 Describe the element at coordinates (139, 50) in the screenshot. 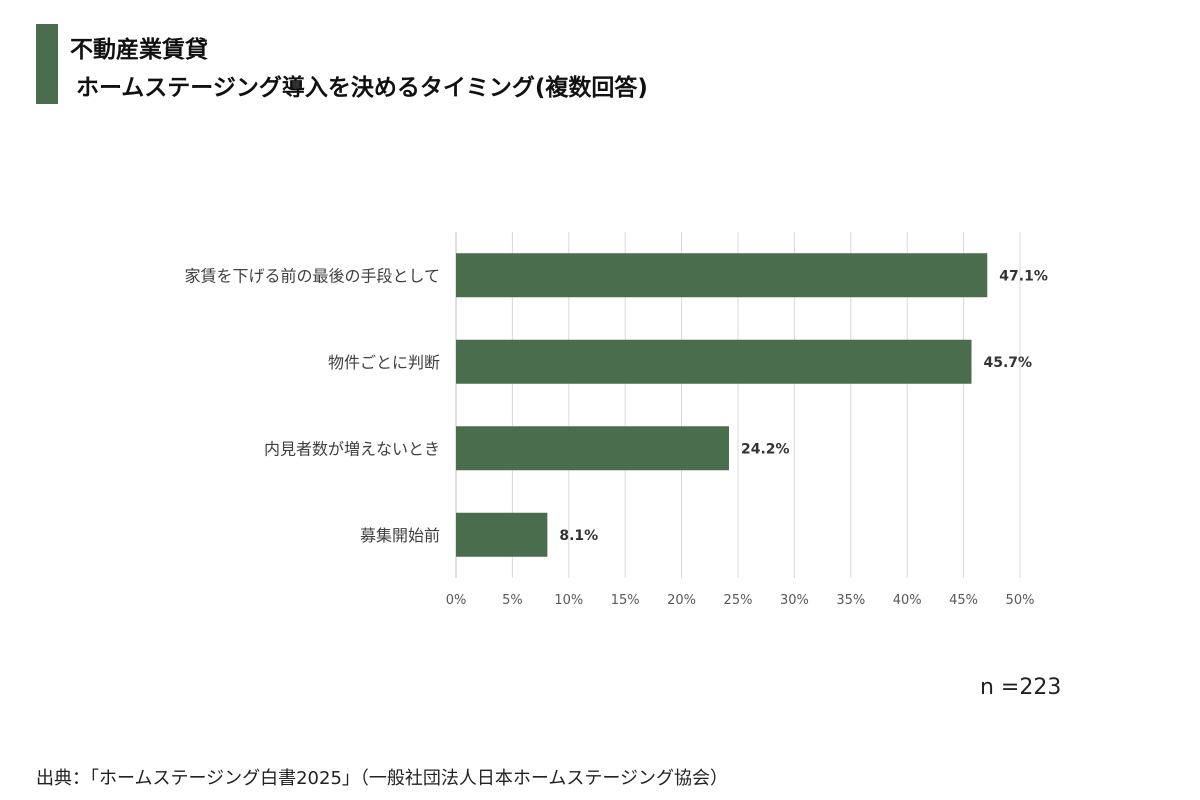

I see `page-title-category: 不動産業賃貸` at that location.